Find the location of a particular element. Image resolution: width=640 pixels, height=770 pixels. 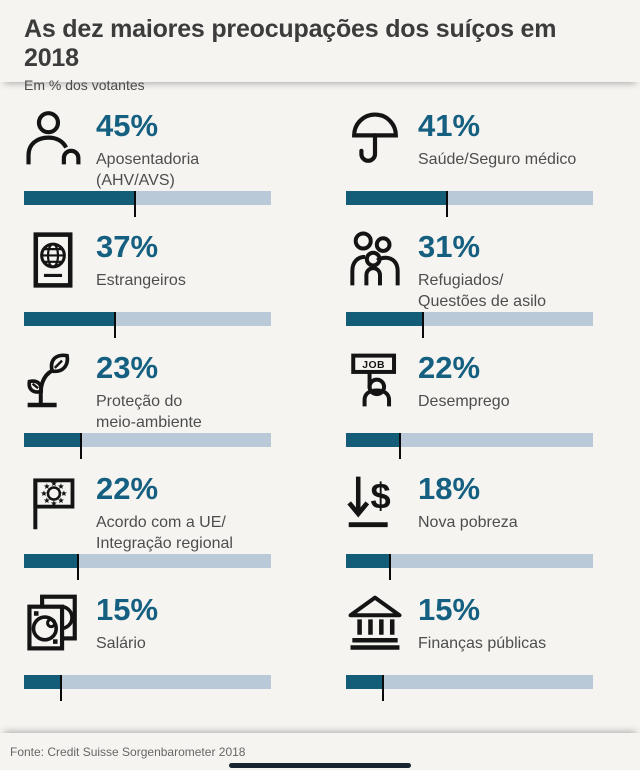

concern-item-top: 15% Salário is located at coordinates (147, 619).